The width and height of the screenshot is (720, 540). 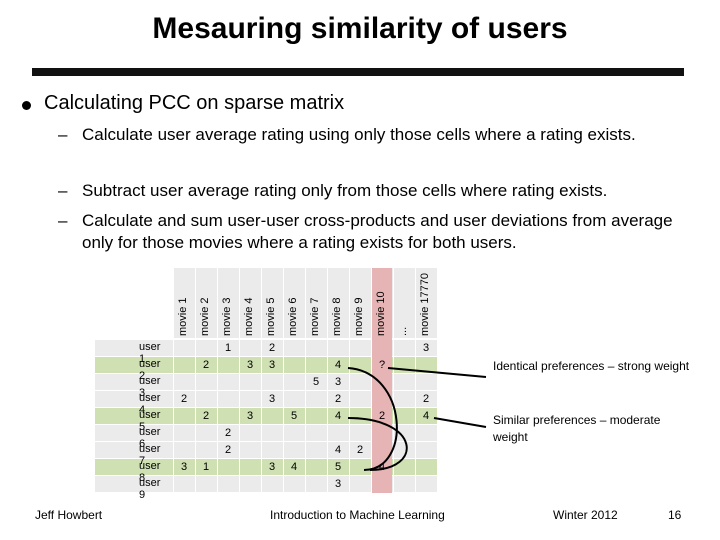 I want to click on column-header: movie 7, so click(x=315, y=316).